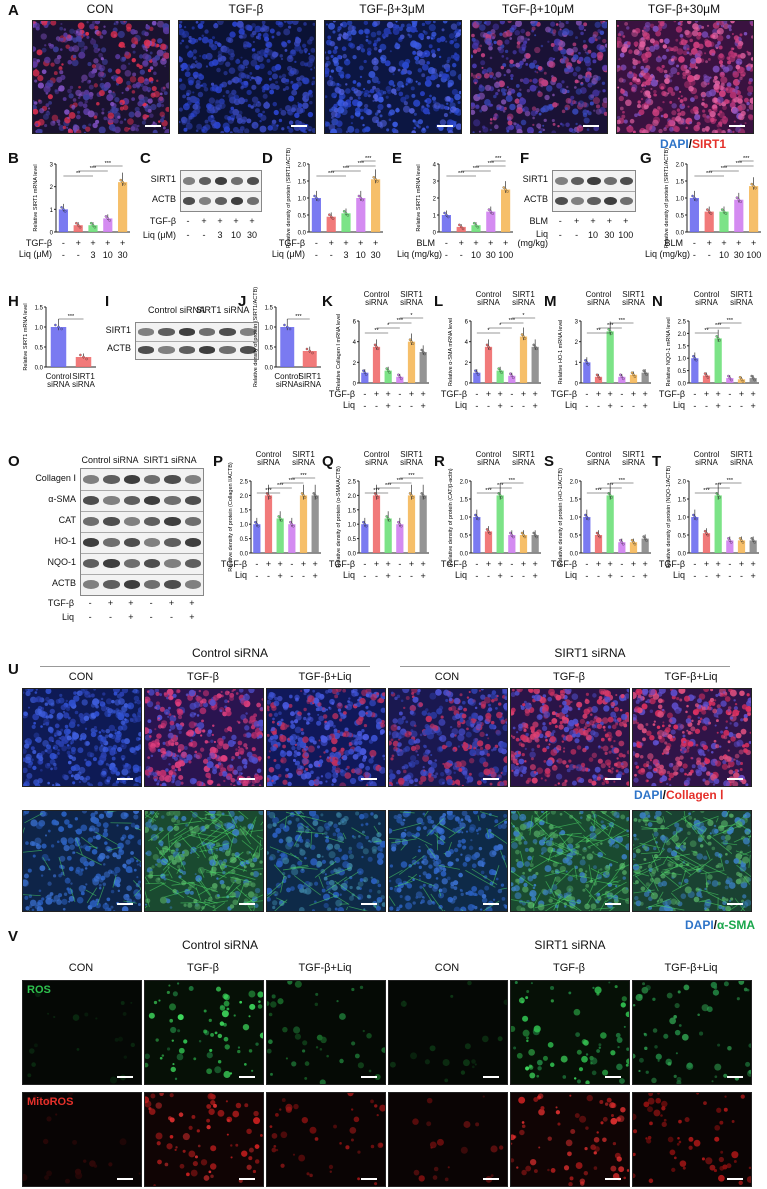  What do you see at coordinates (467, 385) in the screenshot?
I see `y-tick-label: 0` at bounding box center [467, 385].